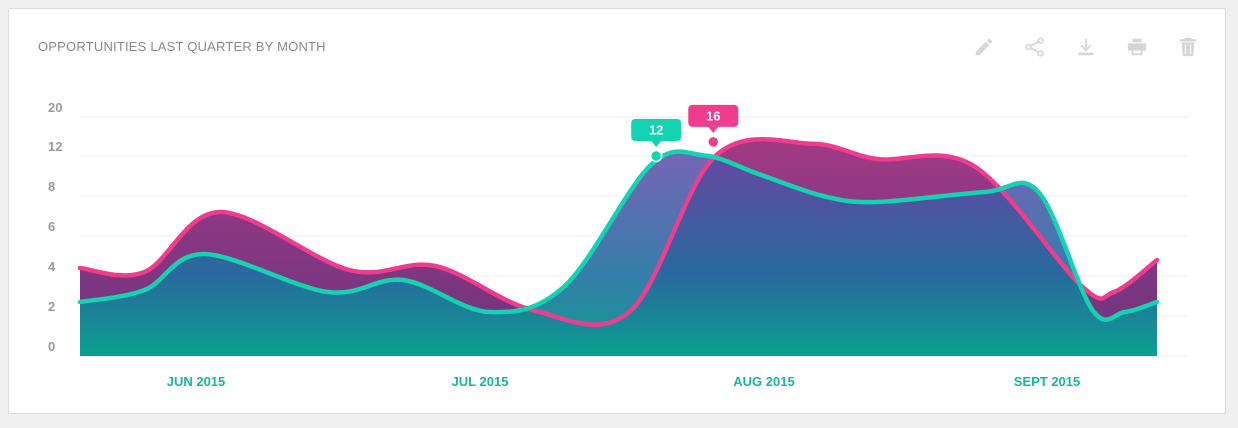  Describe the element at coordinates (51, 186) in the screenshot. I see `y-tick-label: 8` at that location.